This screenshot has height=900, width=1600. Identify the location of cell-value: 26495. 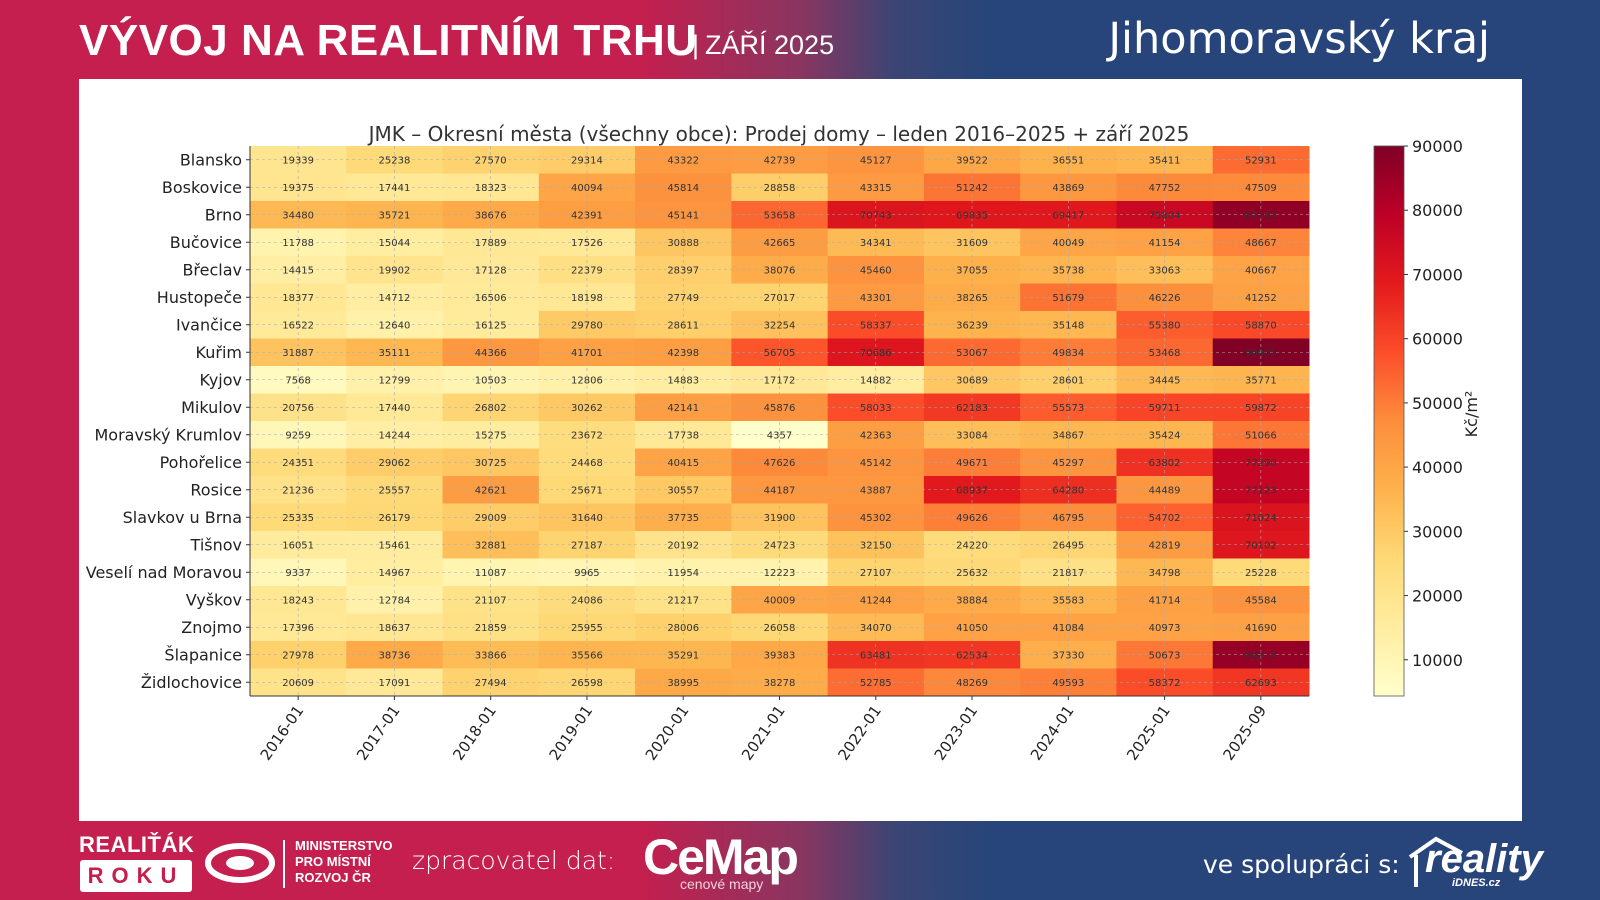
(1068, 545).